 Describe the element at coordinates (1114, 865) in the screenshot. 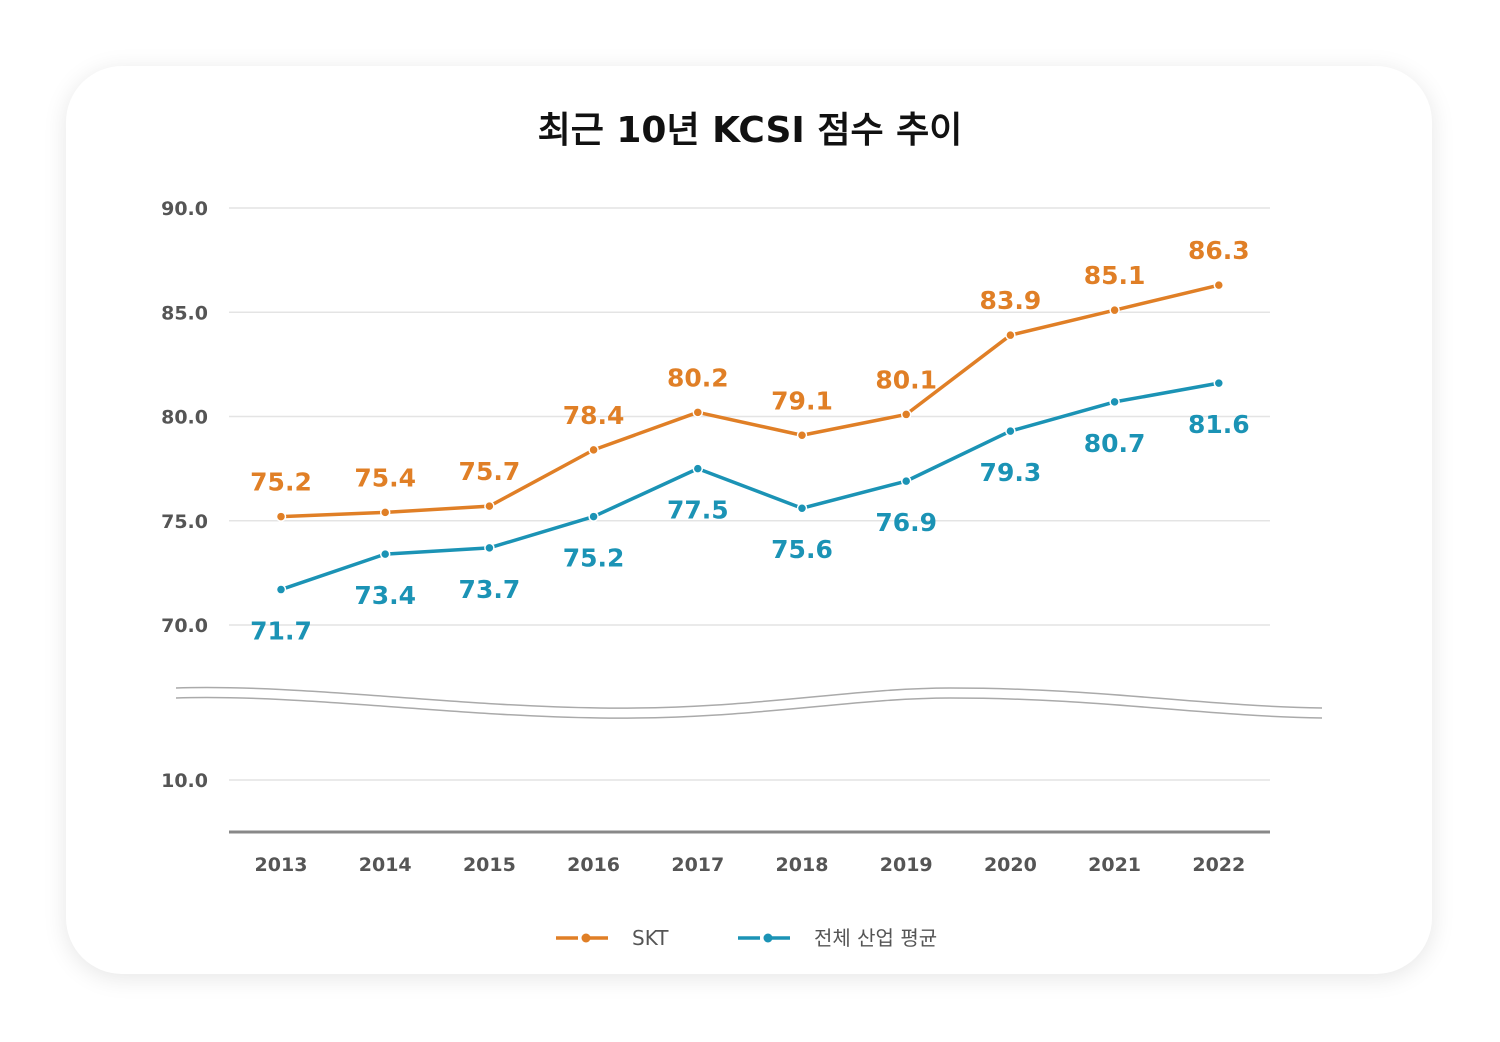

I see `x-tick-label: 2021` at that location.